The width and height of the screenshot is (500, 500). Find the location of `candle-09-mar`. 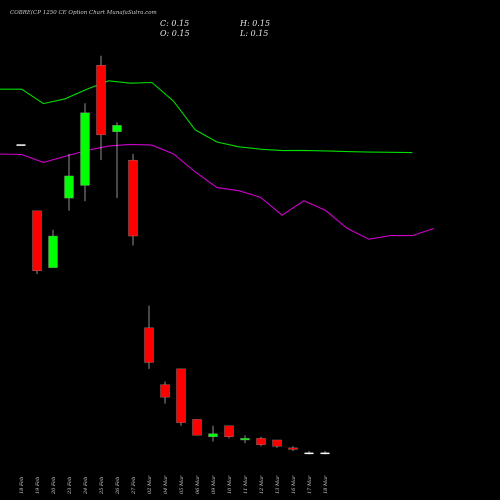

candle-09-mar is located at coordinates (213, 433).